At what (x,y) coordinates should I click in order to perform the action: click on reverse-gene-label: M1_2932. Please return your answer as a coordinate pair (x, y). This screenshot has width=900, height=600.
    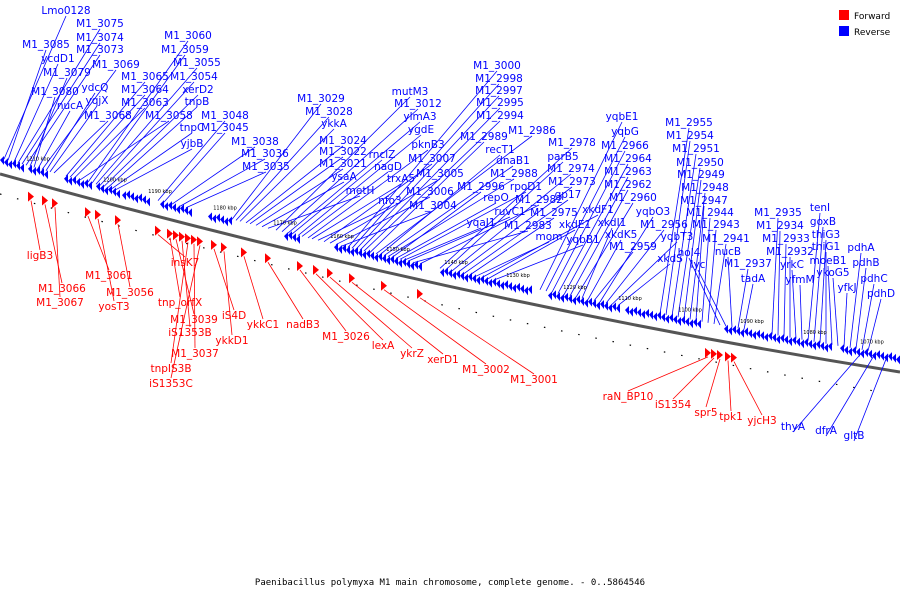
    Looking at the image, I should click on (790, 252).